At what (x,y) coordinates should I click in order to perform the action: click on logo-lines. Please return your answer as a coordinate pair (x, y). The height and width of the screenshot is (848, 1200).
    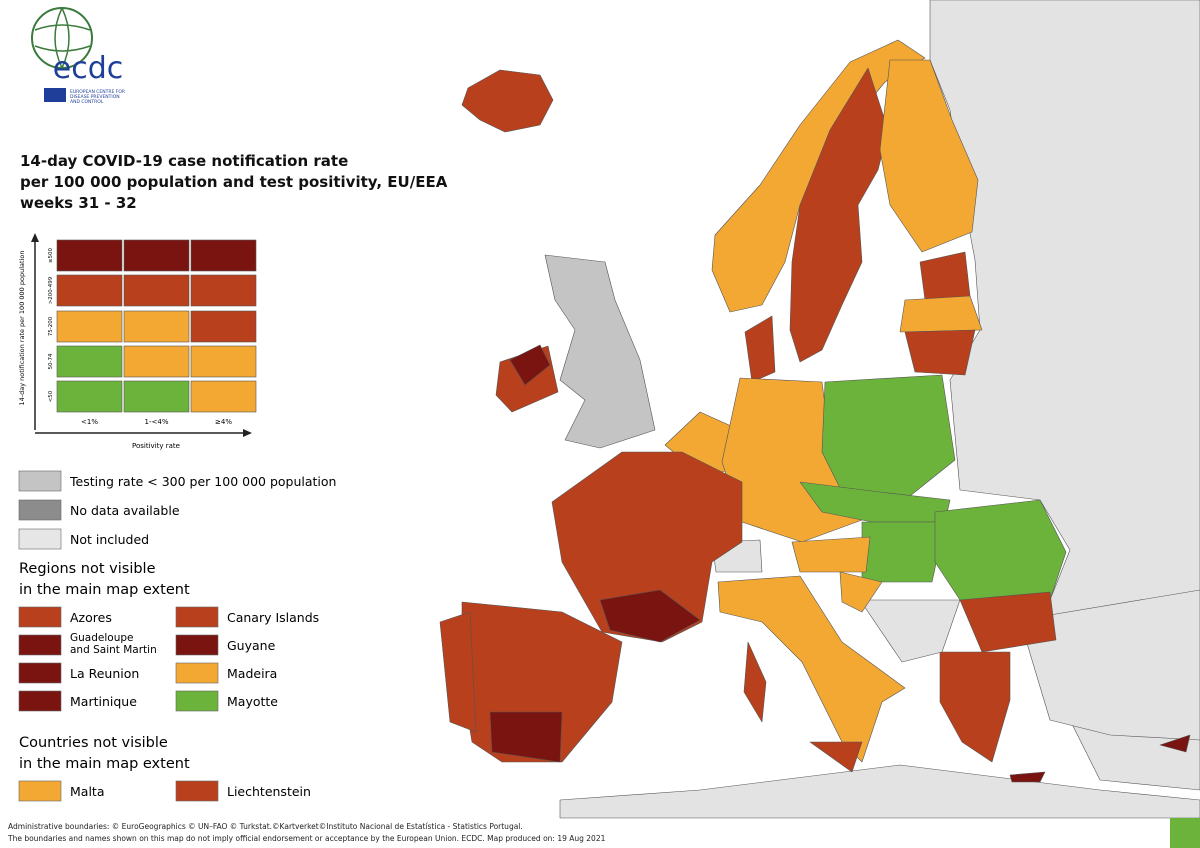
    Looking at the image, I should click on (62, 38).